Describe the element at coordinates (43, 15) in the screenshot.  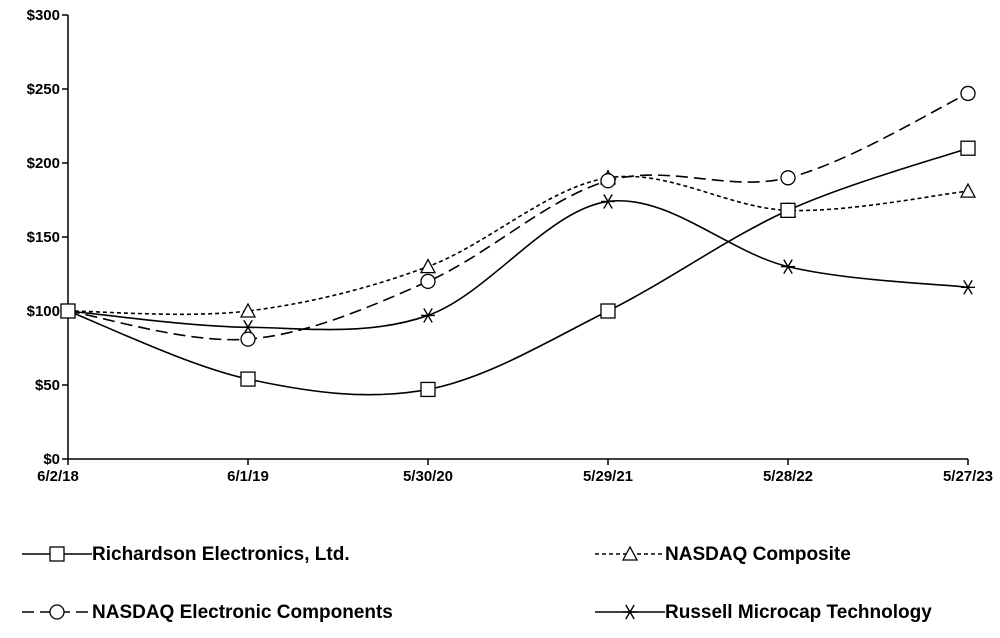
I see `y-tick-label: $300` at that location.